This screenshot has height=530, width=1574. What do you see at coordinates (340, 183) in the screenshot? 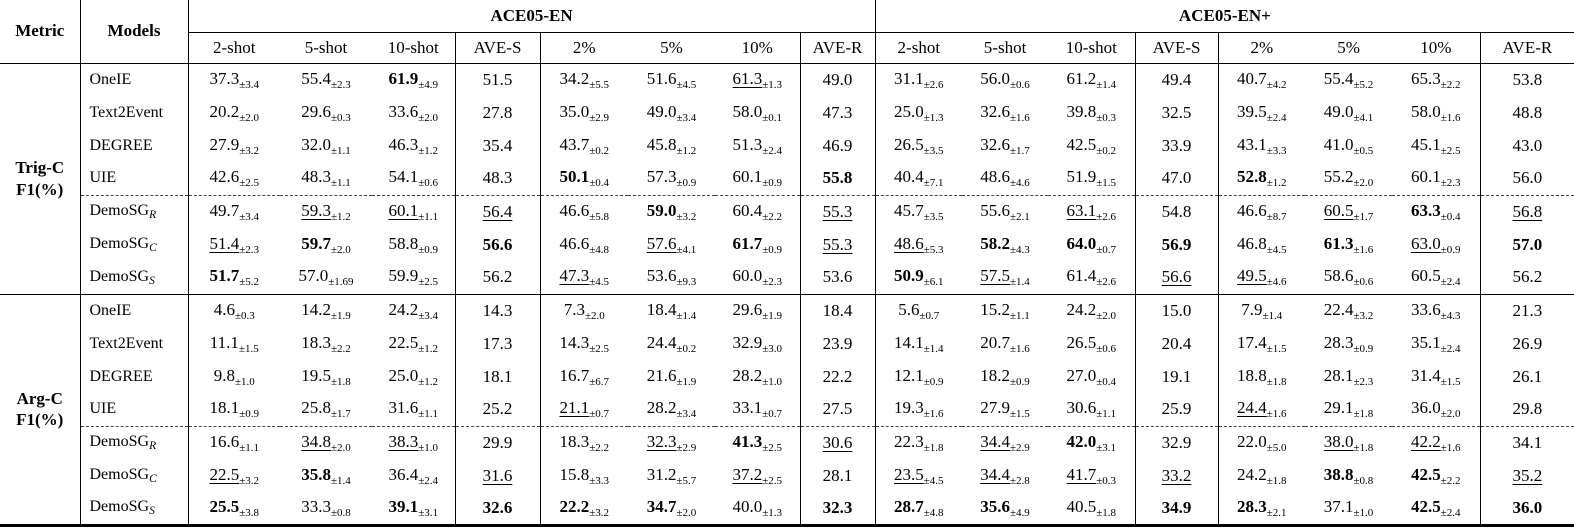
I see `score-stddev: ±1.1` at bounding box center [340, 183].